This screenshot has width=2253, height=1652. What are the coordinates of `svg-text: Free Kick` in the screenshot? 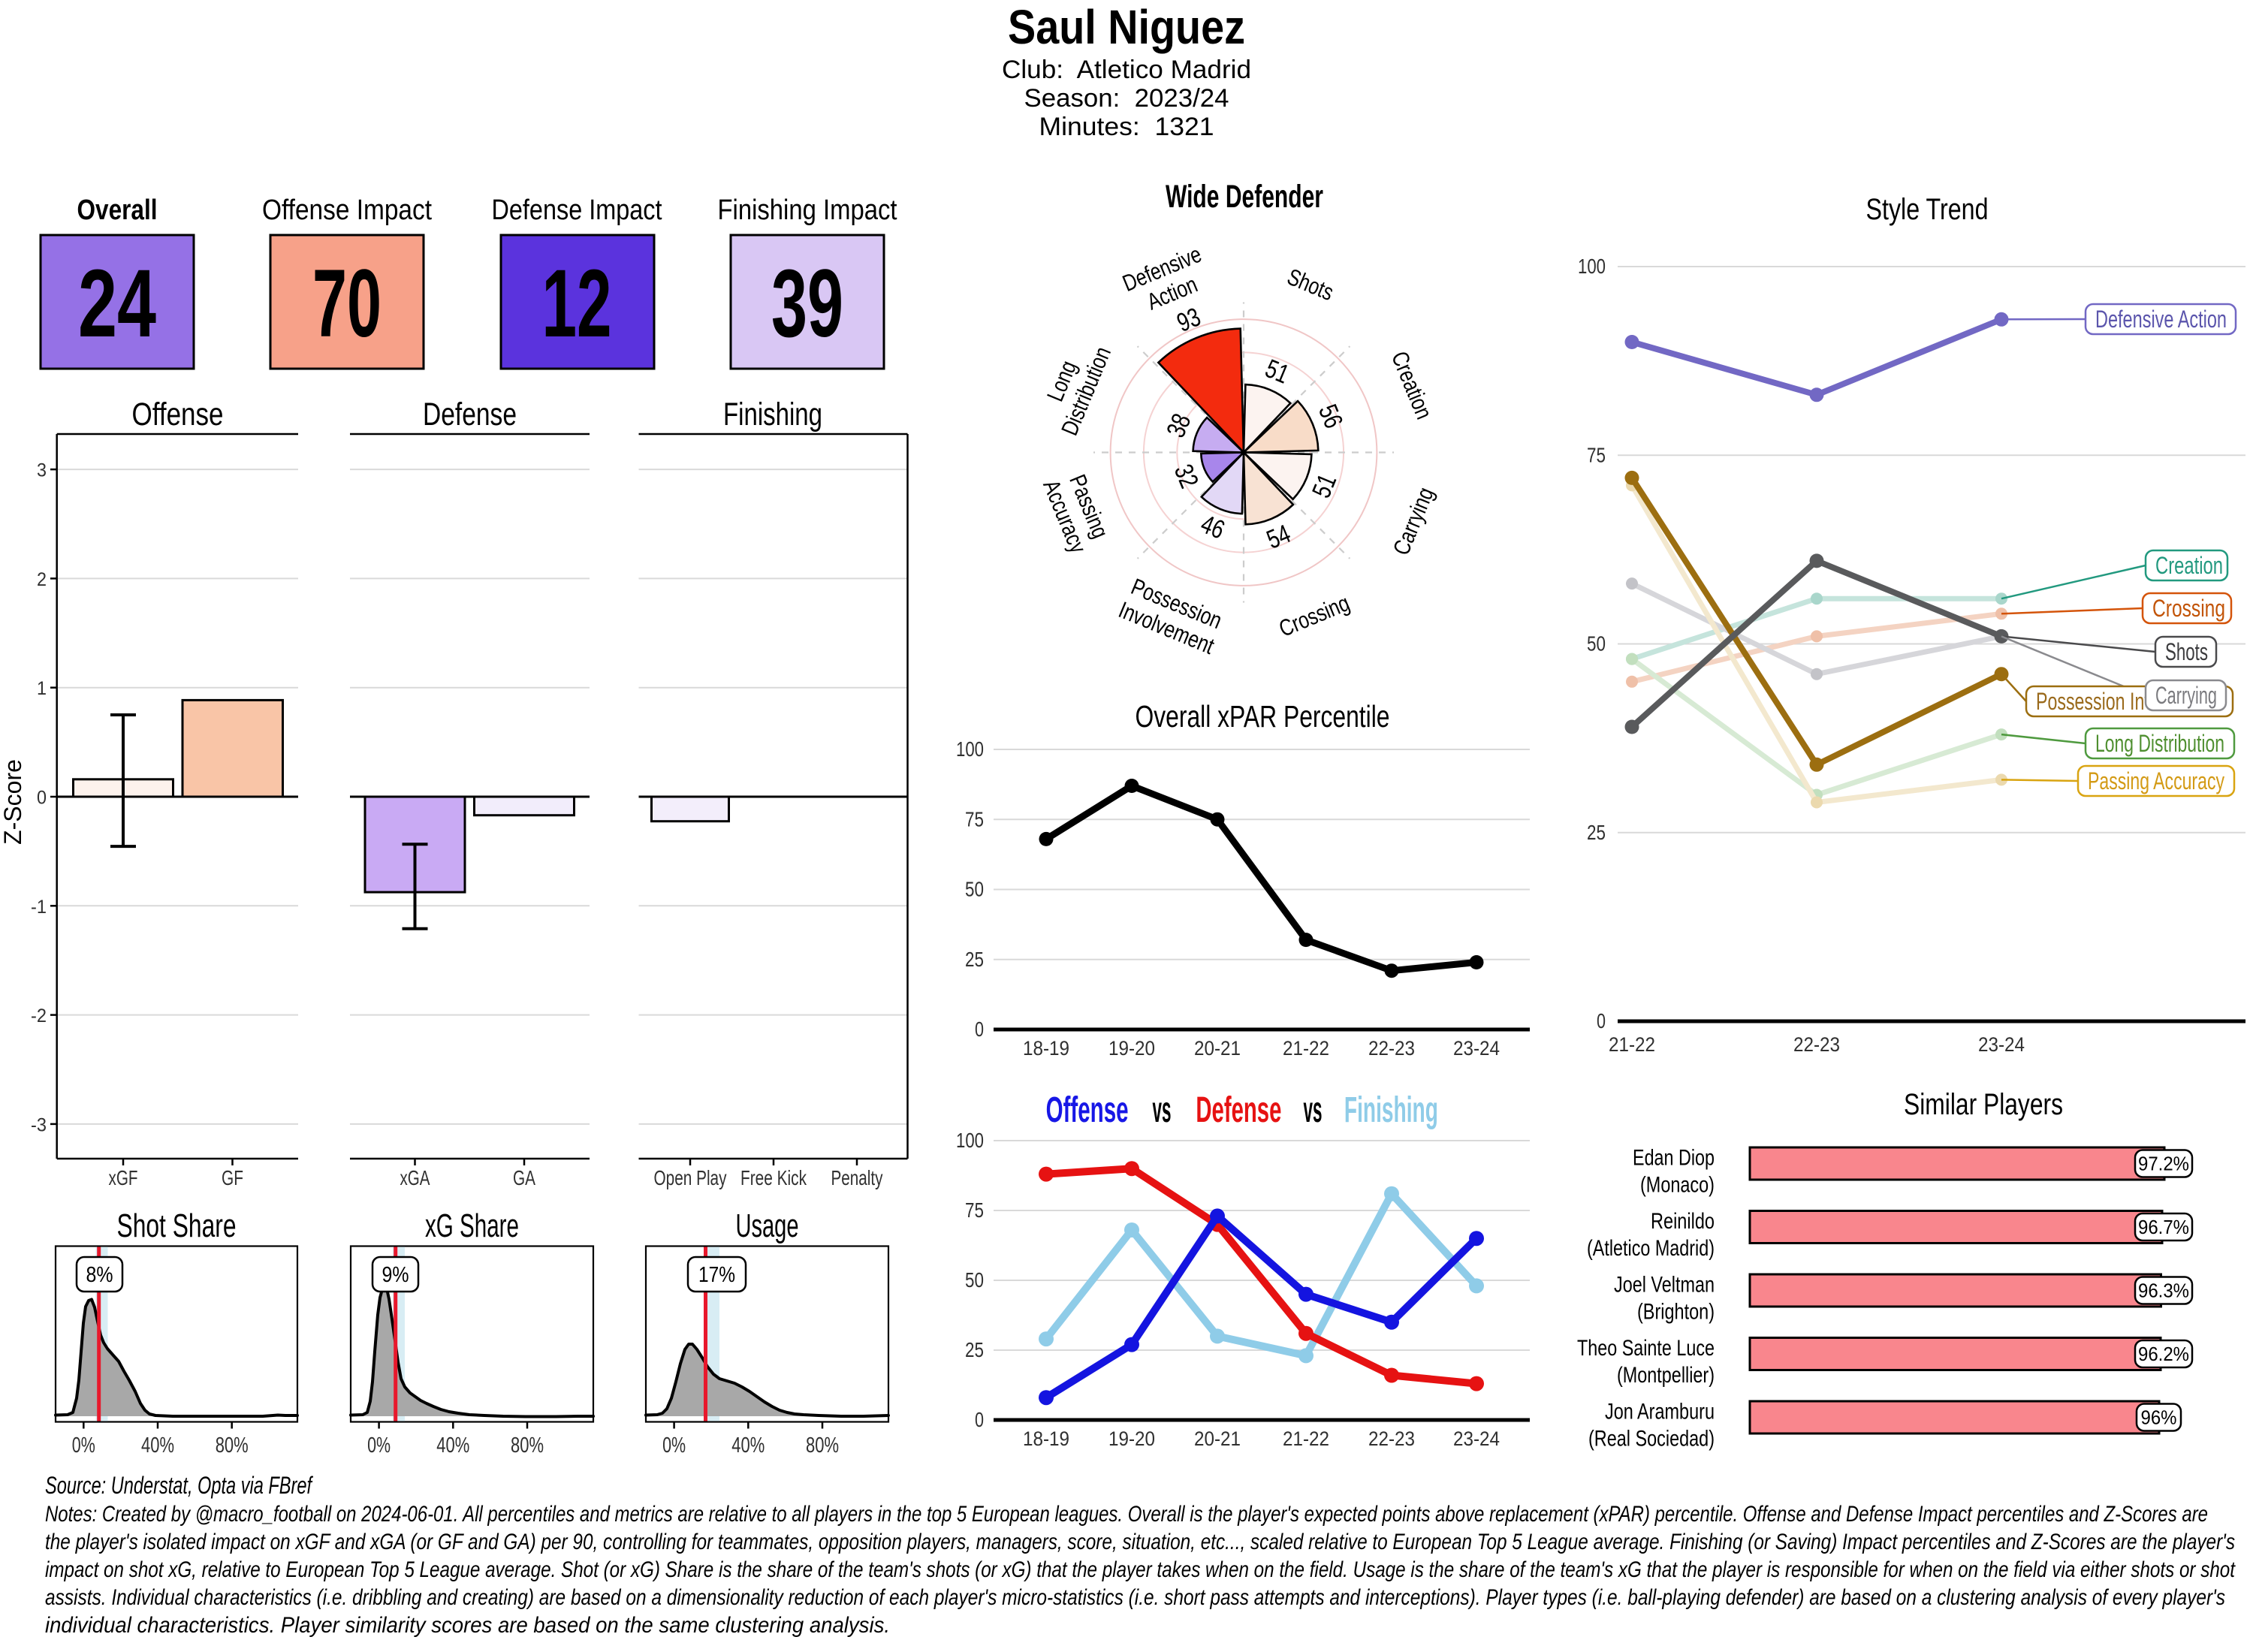 It's located at (773, 1177).